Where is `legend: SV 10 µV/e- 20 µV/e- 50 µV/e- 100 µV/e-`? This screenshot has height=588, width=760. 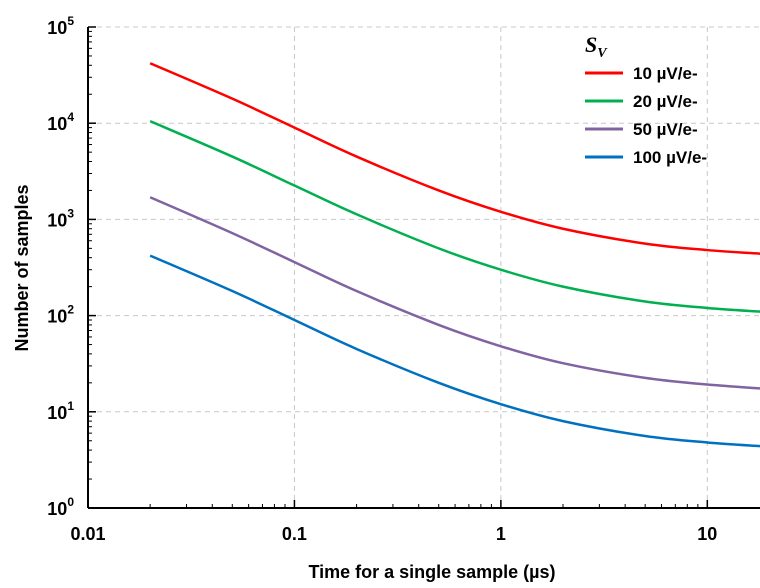
legend: SV 10 µV/e- 20 µV/e- 50 µV/e- 100 µV/e- is located at coordinates (646, 99).